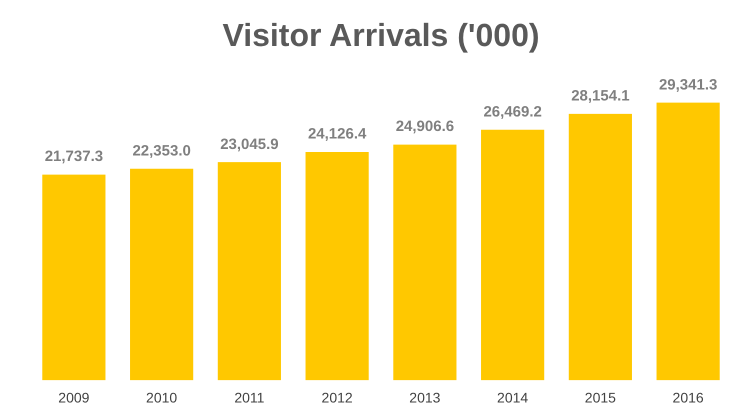  Describe the element at coordinates (381, 35) in the screenshot. I see `chart-title: Visitor Arrivals ('000)` at that location.